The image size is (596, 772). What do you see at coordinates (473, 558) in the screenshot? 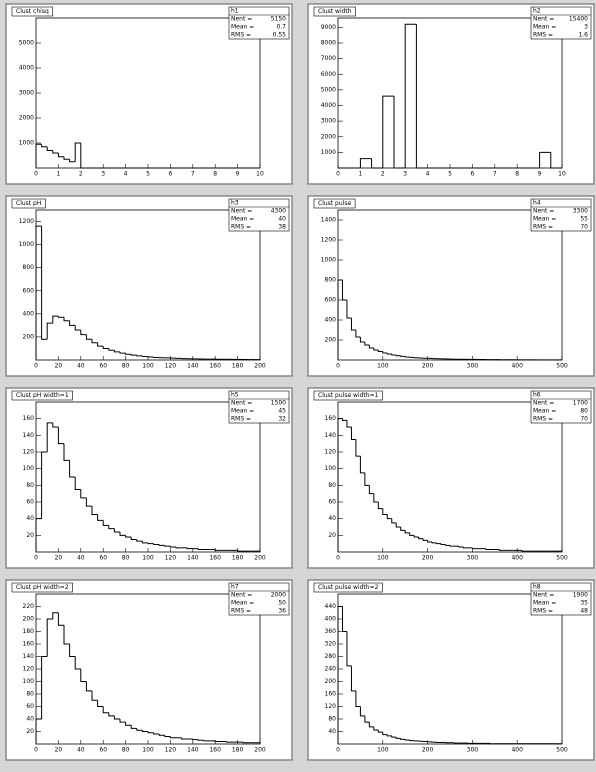
I see `x-tick-label: 300` at bounding box center [473, 558].